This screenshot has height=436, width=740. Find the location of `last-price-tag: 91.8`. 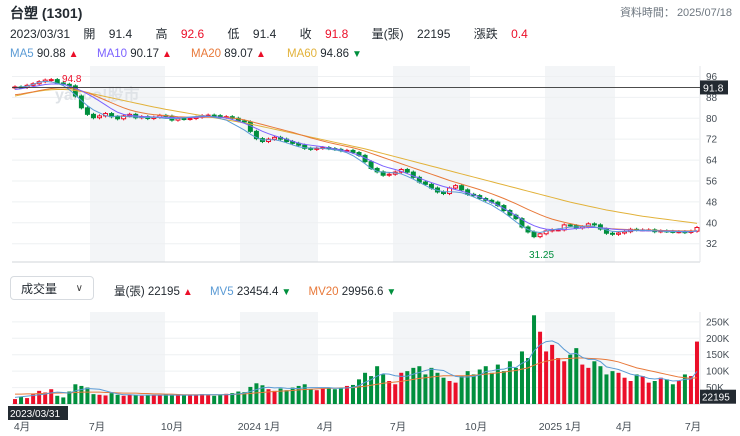

last-price-tag: 91.8 is located at coordinates (713, 88).